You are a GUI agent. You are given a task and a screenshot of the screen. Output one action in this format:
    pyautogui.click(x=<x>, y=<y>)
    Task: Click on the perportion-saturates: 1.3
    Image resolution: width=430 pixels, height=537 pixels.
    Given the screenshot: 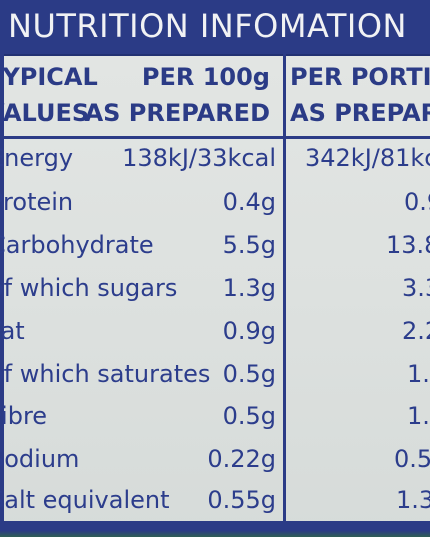 What is the action you would take?
    pyautogui.click(x=418, y=374)
    